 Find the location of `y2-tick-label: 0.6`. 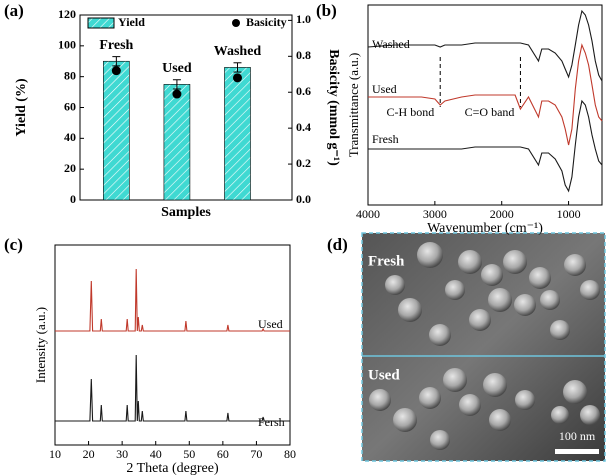

y2-tick-label: 0.6 is located at coordinates (303, 91).